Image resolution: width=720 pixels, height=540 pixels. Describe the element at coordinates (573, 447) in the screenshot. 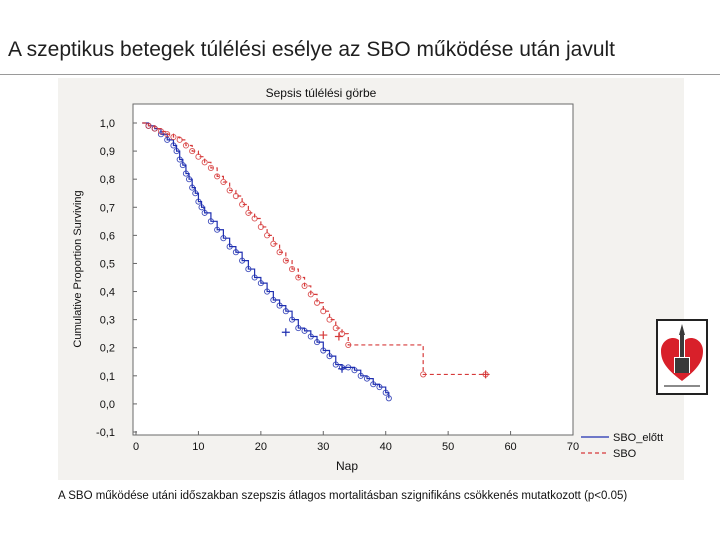

I see `x-tick-label: 70` at that location.